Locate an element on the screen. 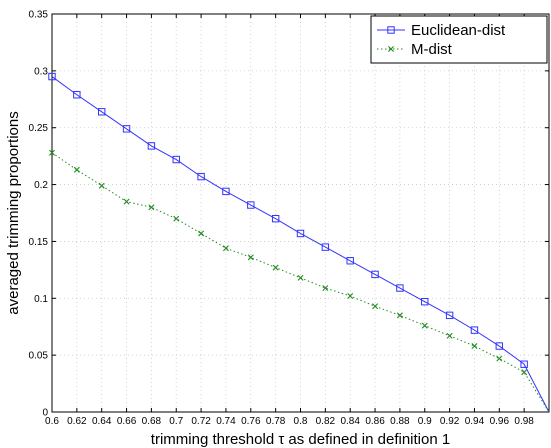 The image size is (551, 448). x-tick-label: 0.7 is located at coordinates (176, 421).